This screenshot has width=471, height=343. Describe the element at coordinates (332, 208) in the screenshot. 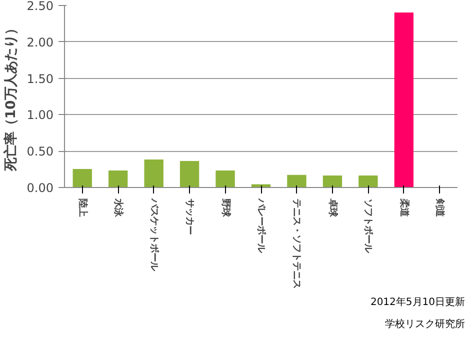

I see `x-tick-label: 卓球` at that location.